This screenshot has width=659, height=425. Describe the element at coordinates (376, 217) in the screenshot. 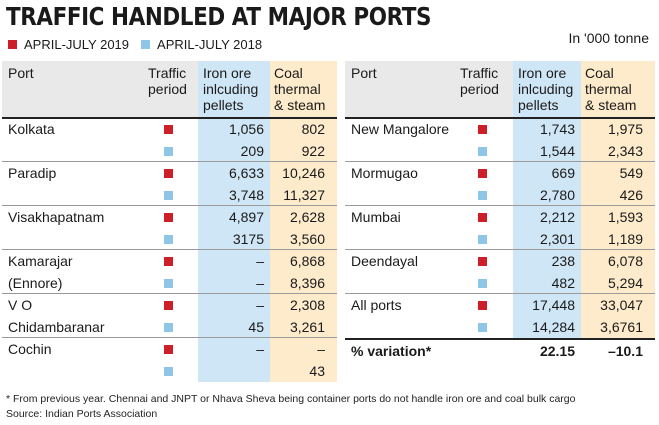

I see `port-name: Mumbai` at that location.